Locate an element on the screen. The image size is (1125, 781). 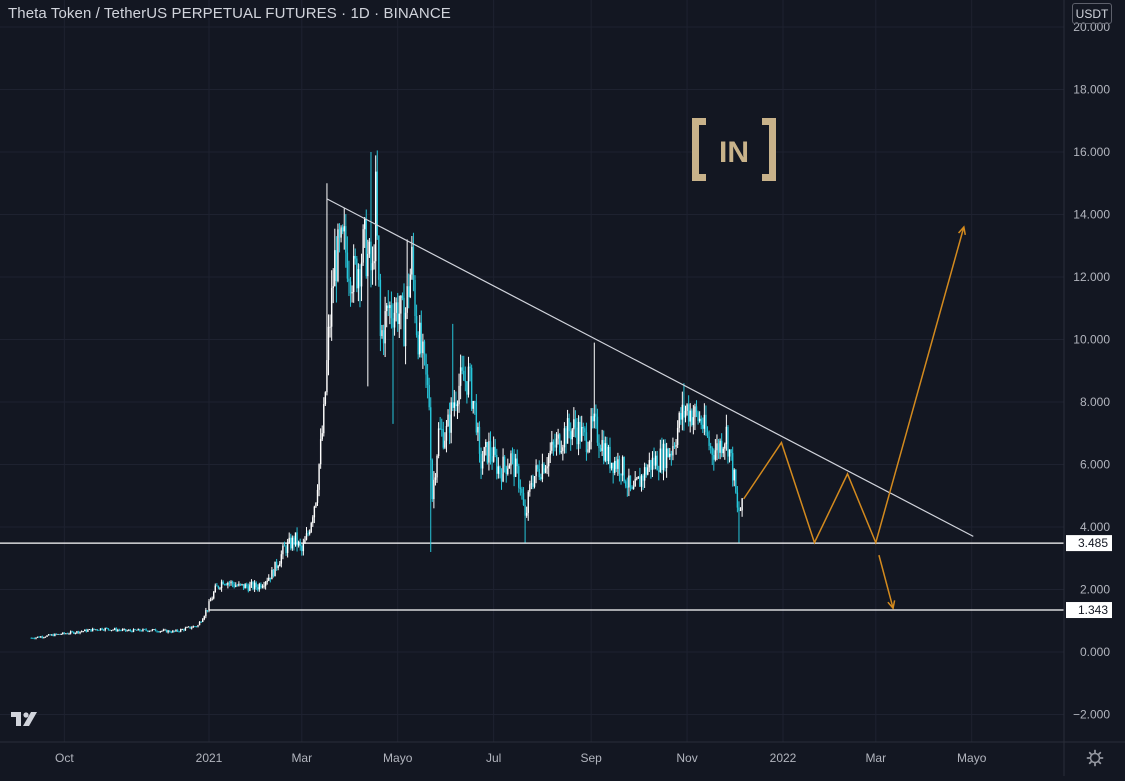
y-tick-label: 2.000 is located at coordinates (1095, 590).